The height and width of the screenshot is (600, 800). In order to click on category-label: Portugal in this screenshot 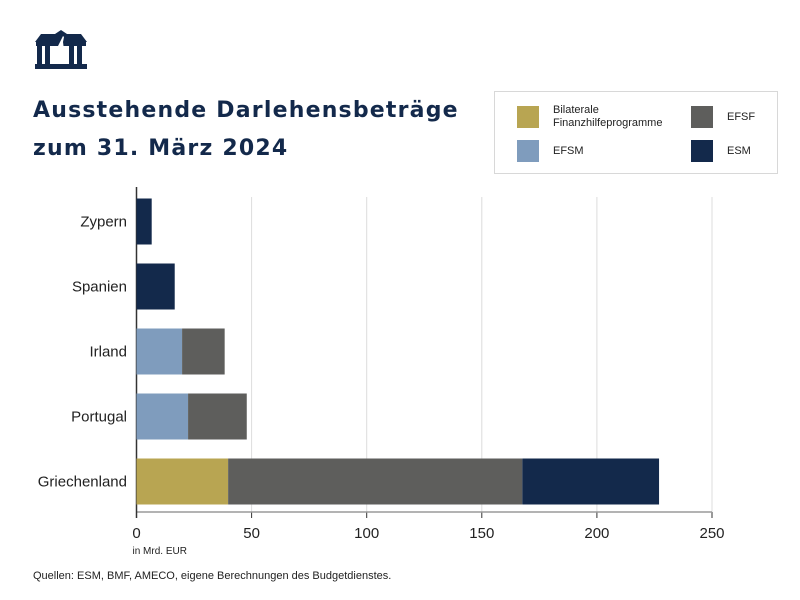, I will do `click(99, 417)`.